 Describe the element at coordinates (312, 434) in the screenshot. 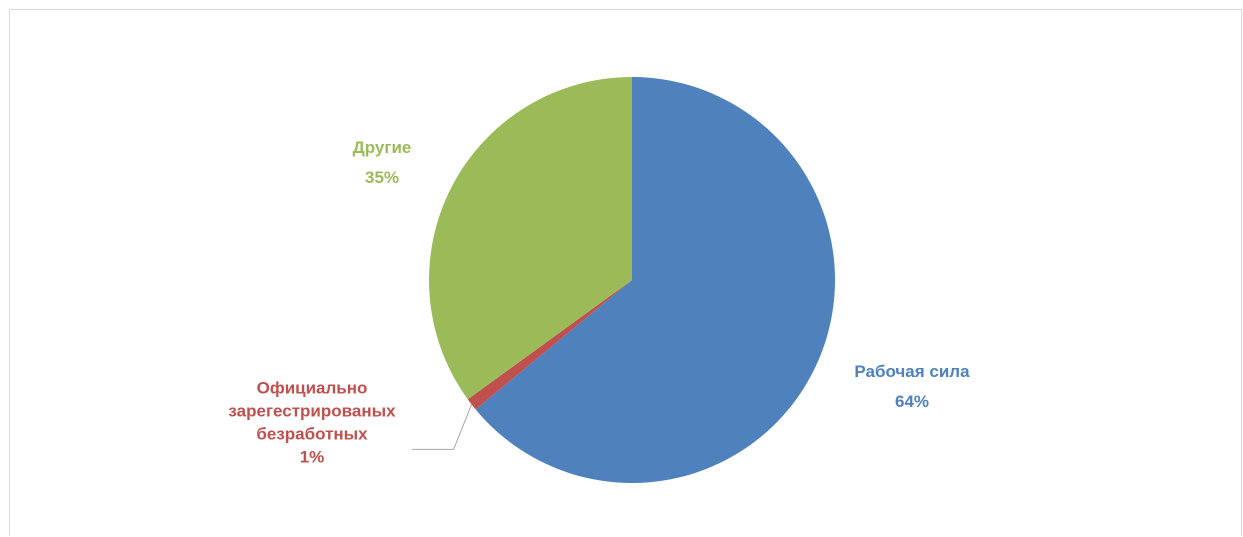

I see `data-label-registered-unemployed-name: безработных` at that location.